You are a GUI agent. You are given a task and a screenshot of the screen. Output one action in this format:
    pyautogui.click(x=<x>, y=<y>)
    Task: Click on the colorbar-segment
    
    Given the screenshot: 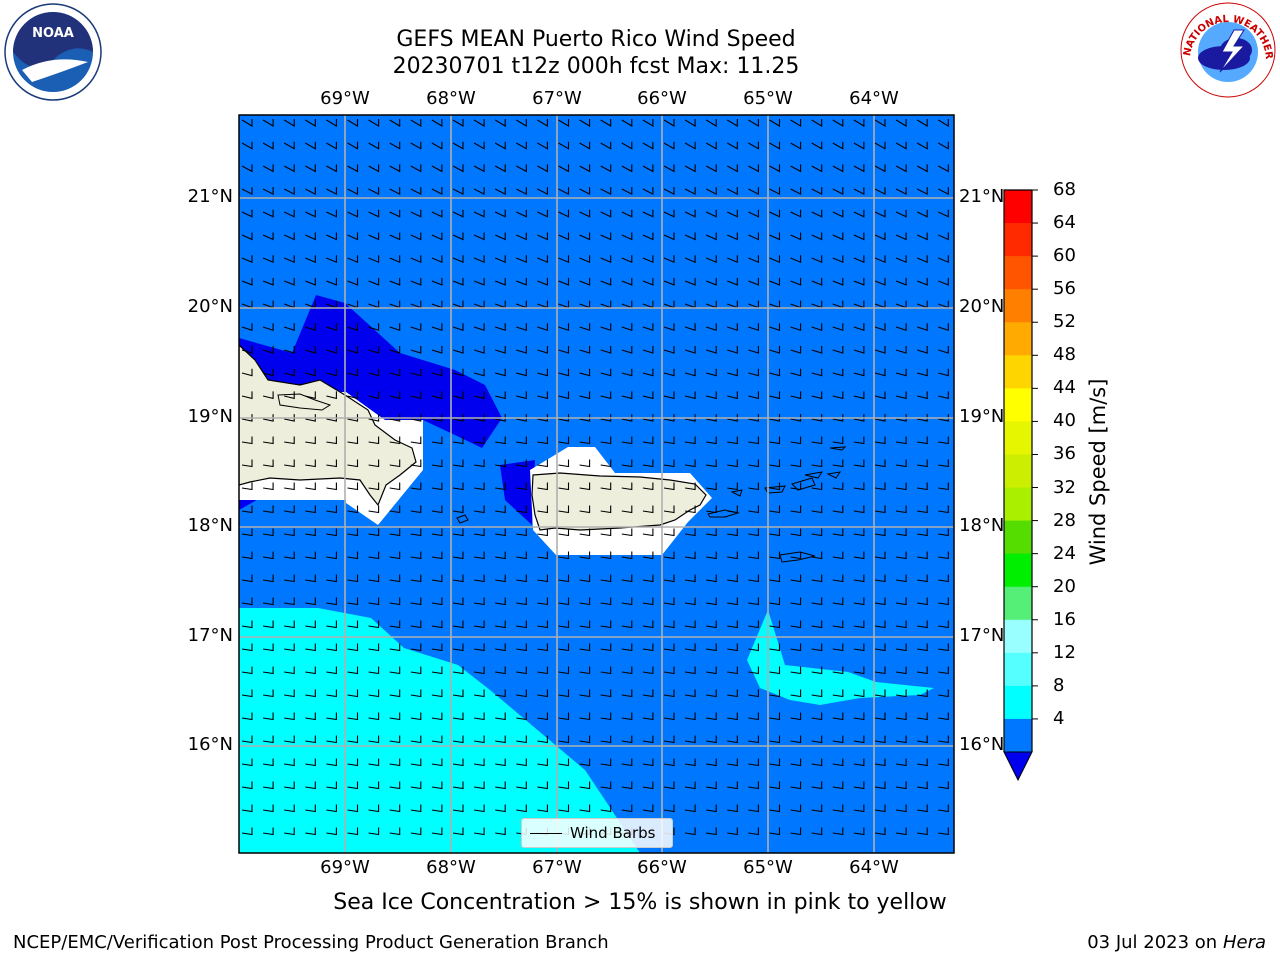 What is the action you would take?
    pyautogui.click(x=1018, y=669)
    